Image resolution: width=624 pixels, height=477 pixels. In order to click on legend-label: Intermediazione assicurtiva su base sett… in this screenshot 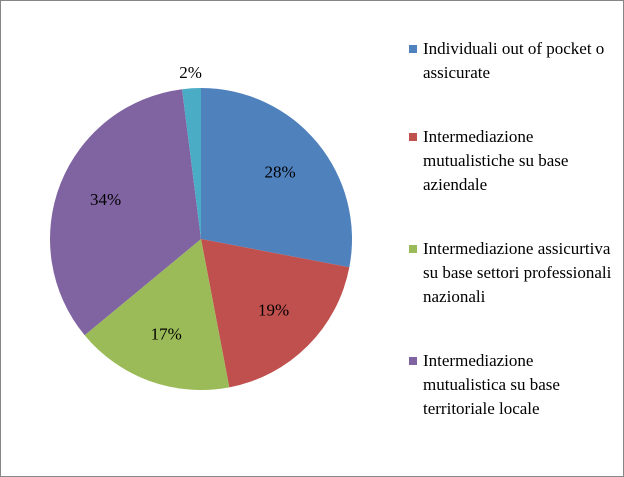, I will do `click(517, 272)`.